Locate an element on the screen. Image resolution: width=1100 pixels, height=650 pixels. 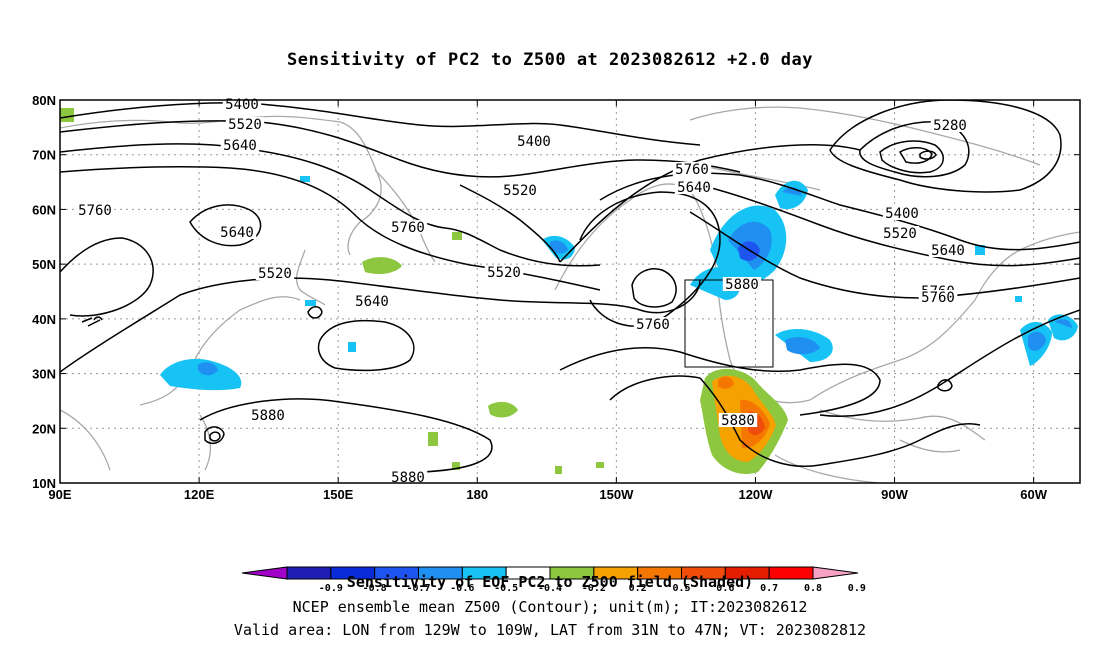
colorbar-tick-label: 0.5 is located at coordinates (681, 588).